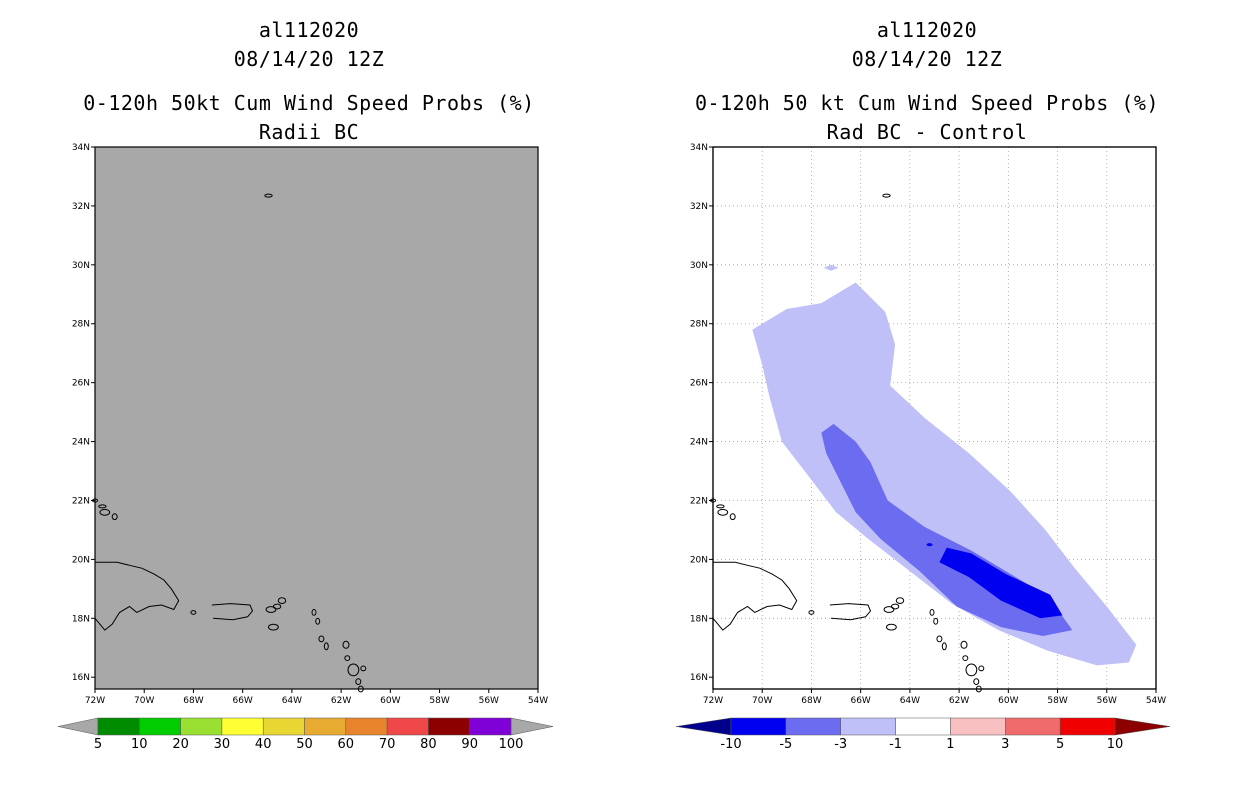  Describe the element at coordinates (81, 266) in the screenshot. I see `lat-tick-label: 30N` at that location.